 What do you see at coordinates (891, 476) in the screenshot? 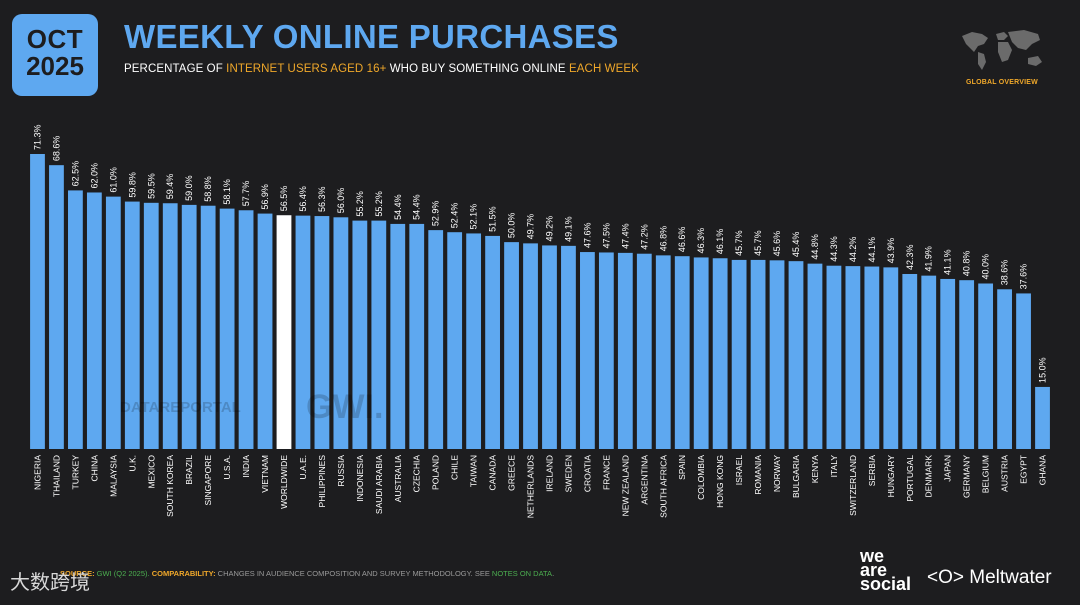
I see `category-label: HUNGARY` at bounding box center [891, 476].